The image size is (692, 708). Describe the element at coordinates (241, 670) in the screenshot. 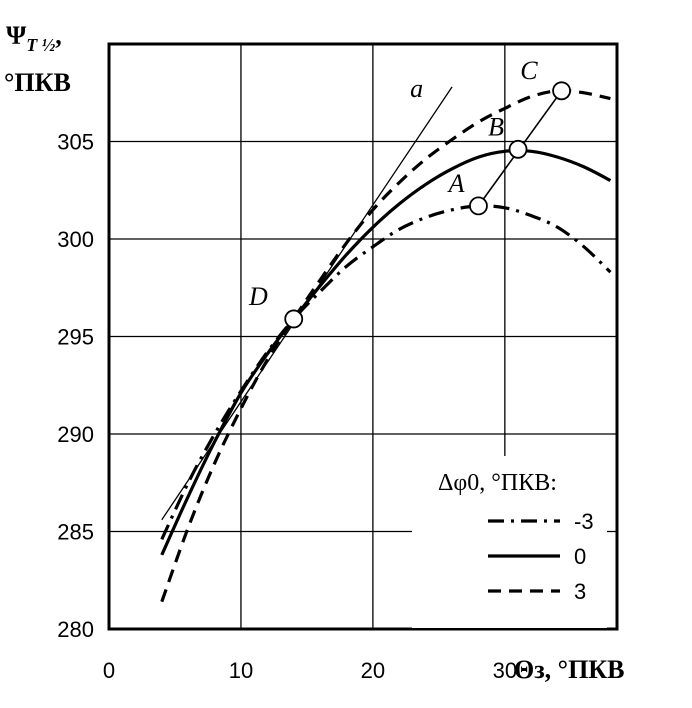

I see `x-tick-label: 10` at that location.